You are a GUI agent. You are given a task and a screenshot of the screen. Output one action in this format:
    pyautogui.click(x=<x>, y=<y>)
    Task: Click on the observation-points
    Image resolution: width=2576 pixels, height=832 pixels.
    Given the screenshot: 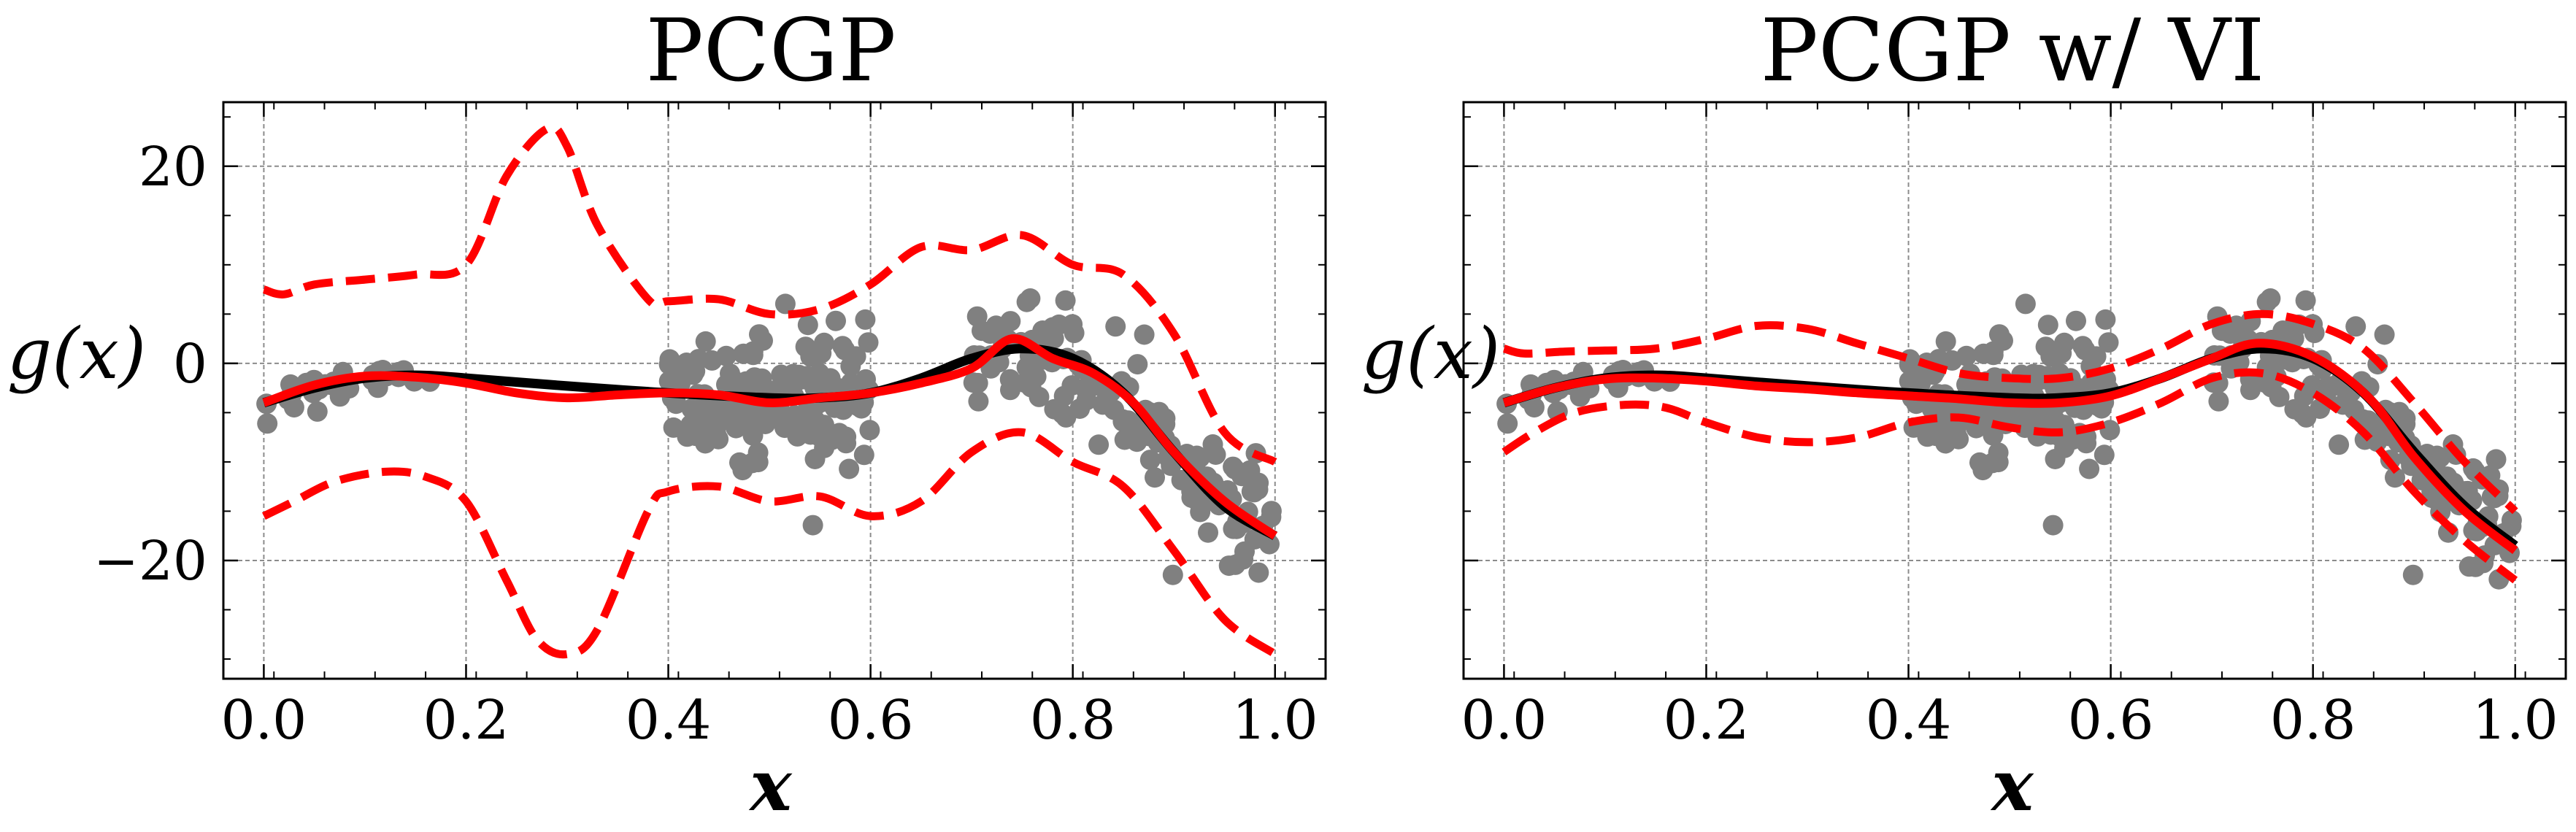 What is the action you would take?
    pyautogui.click(x=769, y=436)
    